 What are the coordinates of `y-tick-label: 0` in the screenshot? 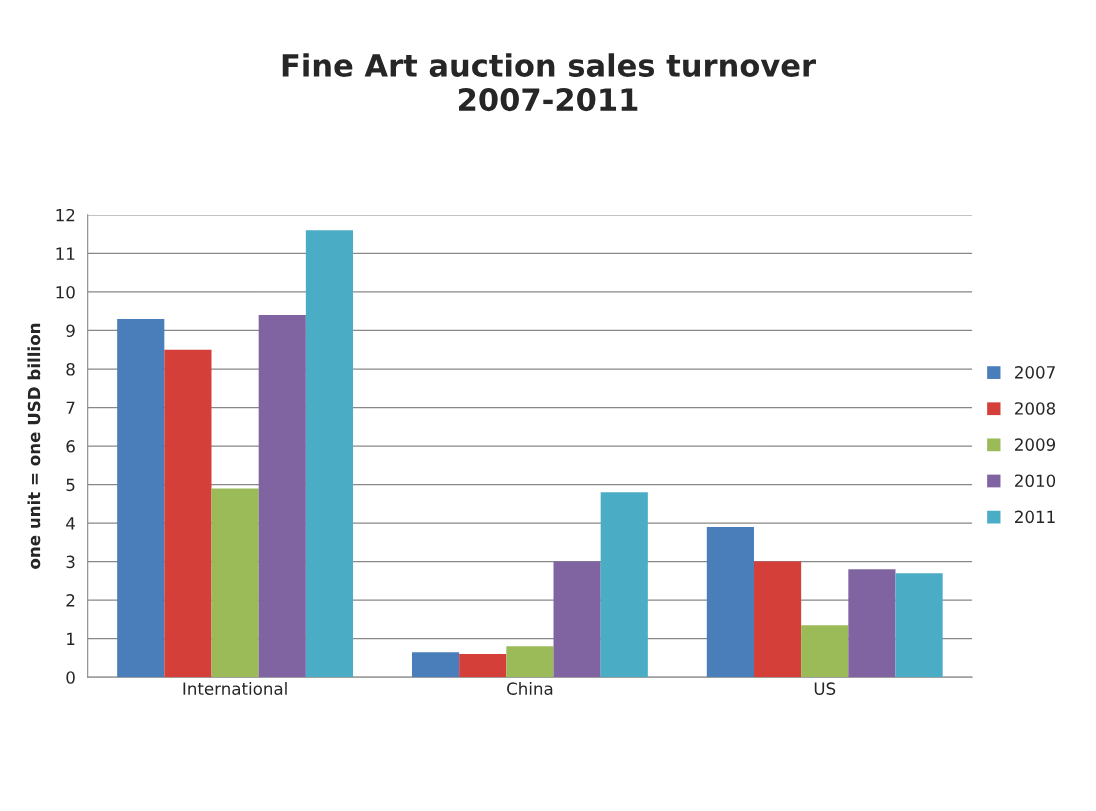 It's located at (70, 677).